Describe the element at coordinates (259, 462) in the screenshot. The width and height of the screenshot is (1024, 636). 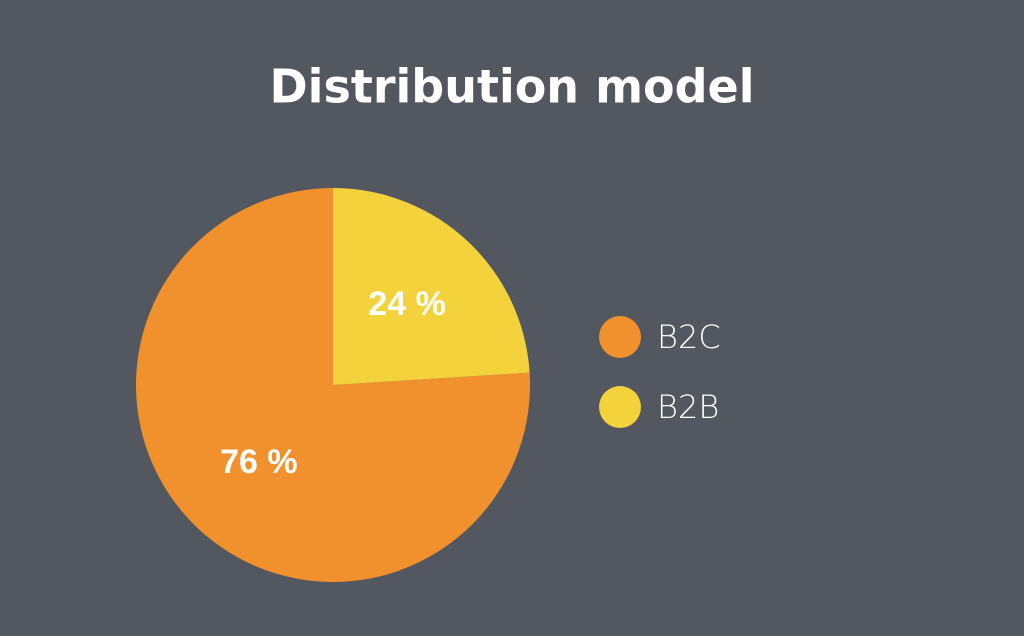
I see `value-label: 76 %` at that location.